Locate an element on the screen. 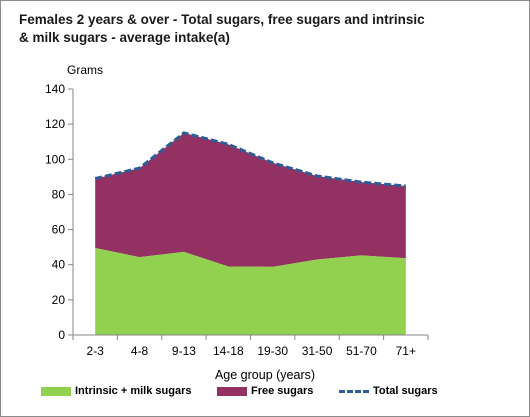 The image size is (530, 417). legend-label-intrinsic: Intrinsic + milk sugars is located at coordinates (133, 391).